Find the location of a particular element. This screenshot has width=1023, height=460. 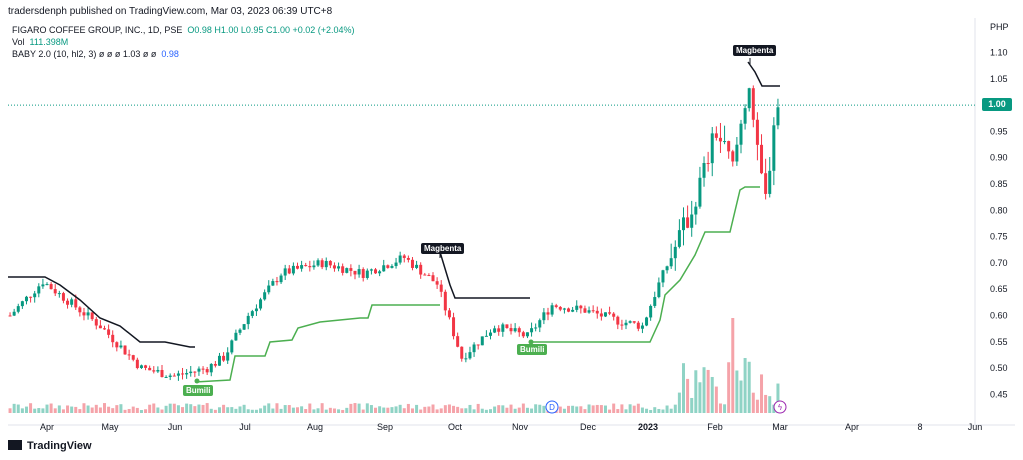

y-tick-label: 0.55 is located at coordinates (999, 342).